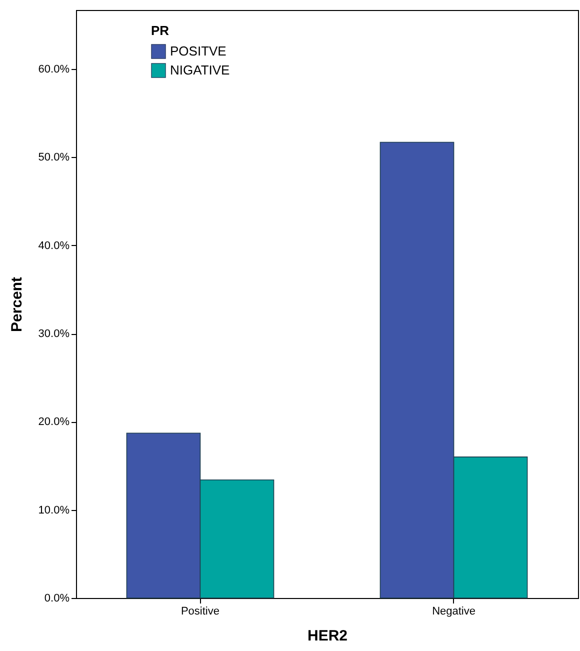 The height and width of the screenshot is (651, 580). What do you see at coordinates (198, 51) in the screenshot?
I see `legend-label: POSITVE` at bounding box center [198, 51].